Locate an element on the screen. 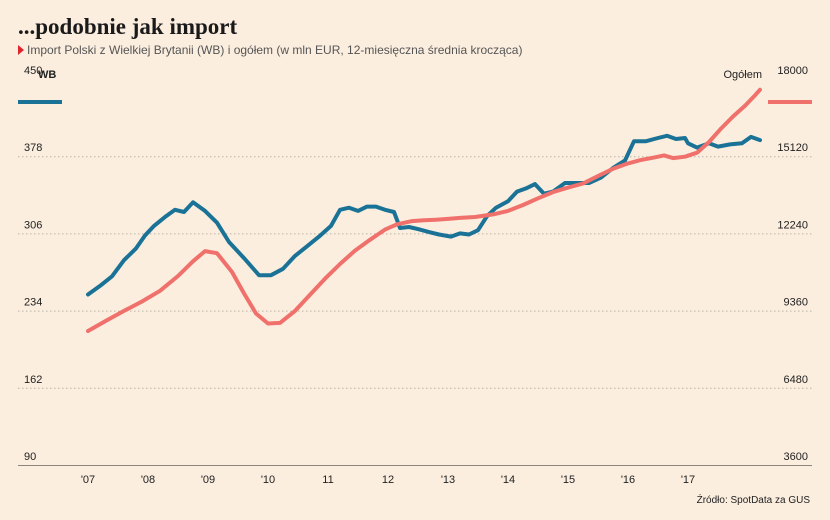  x-tick-label: '08 is located at coordinates (148, 480).